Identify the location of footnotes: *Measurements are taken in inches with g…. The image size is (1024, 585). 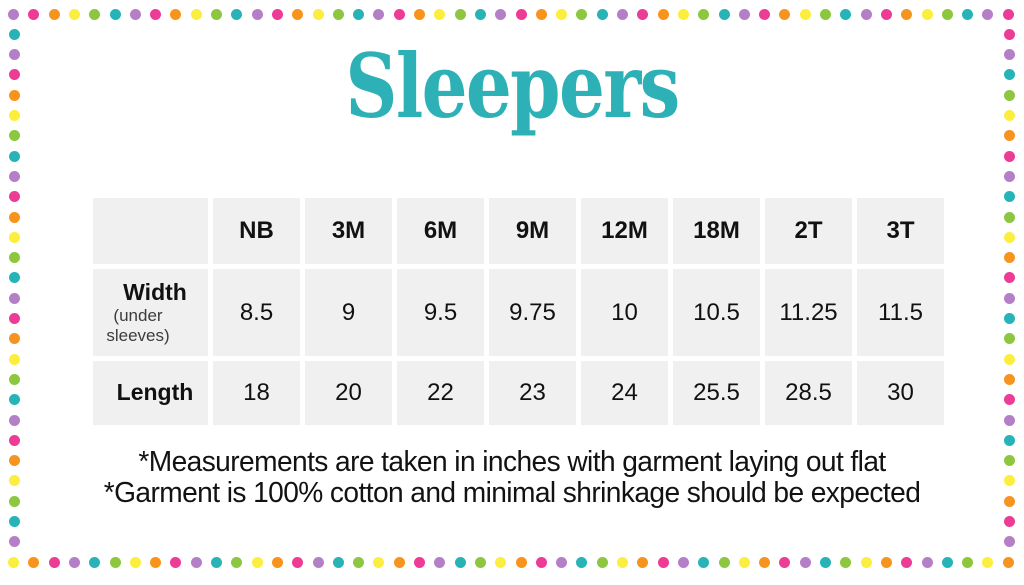
(511, 478).